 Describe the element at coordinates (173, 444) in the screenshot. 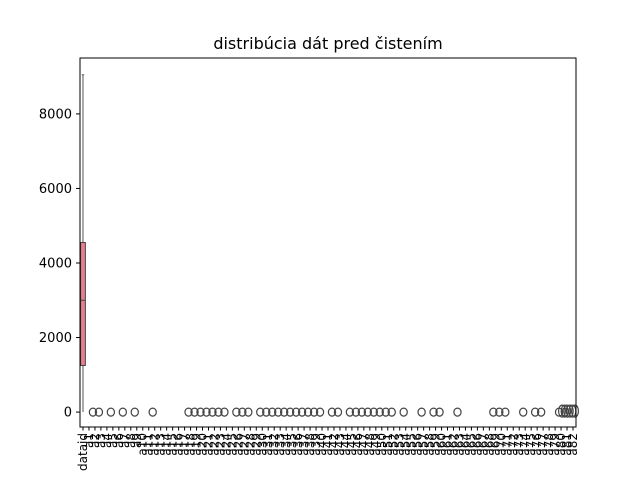

I see `x-tick-label: a15` at that location.